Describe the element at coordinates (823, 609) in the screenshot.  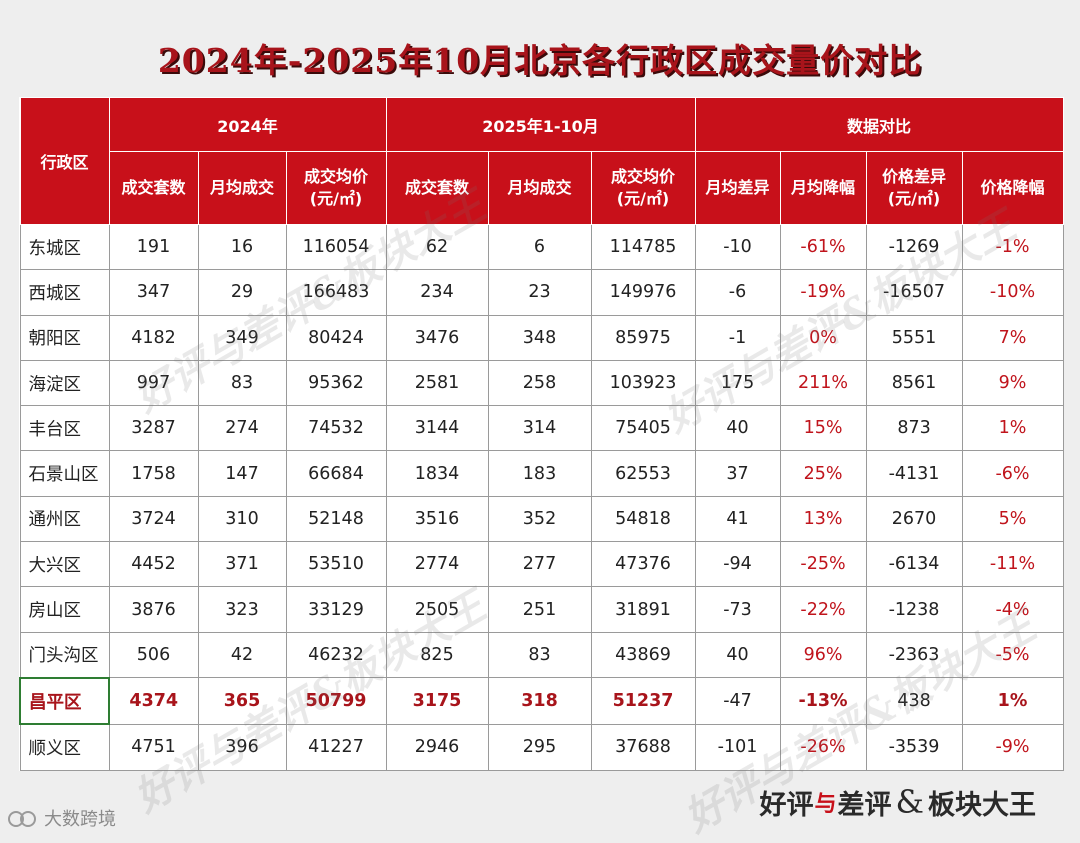
I see `monthly-drop-cell: -22%` at that location.